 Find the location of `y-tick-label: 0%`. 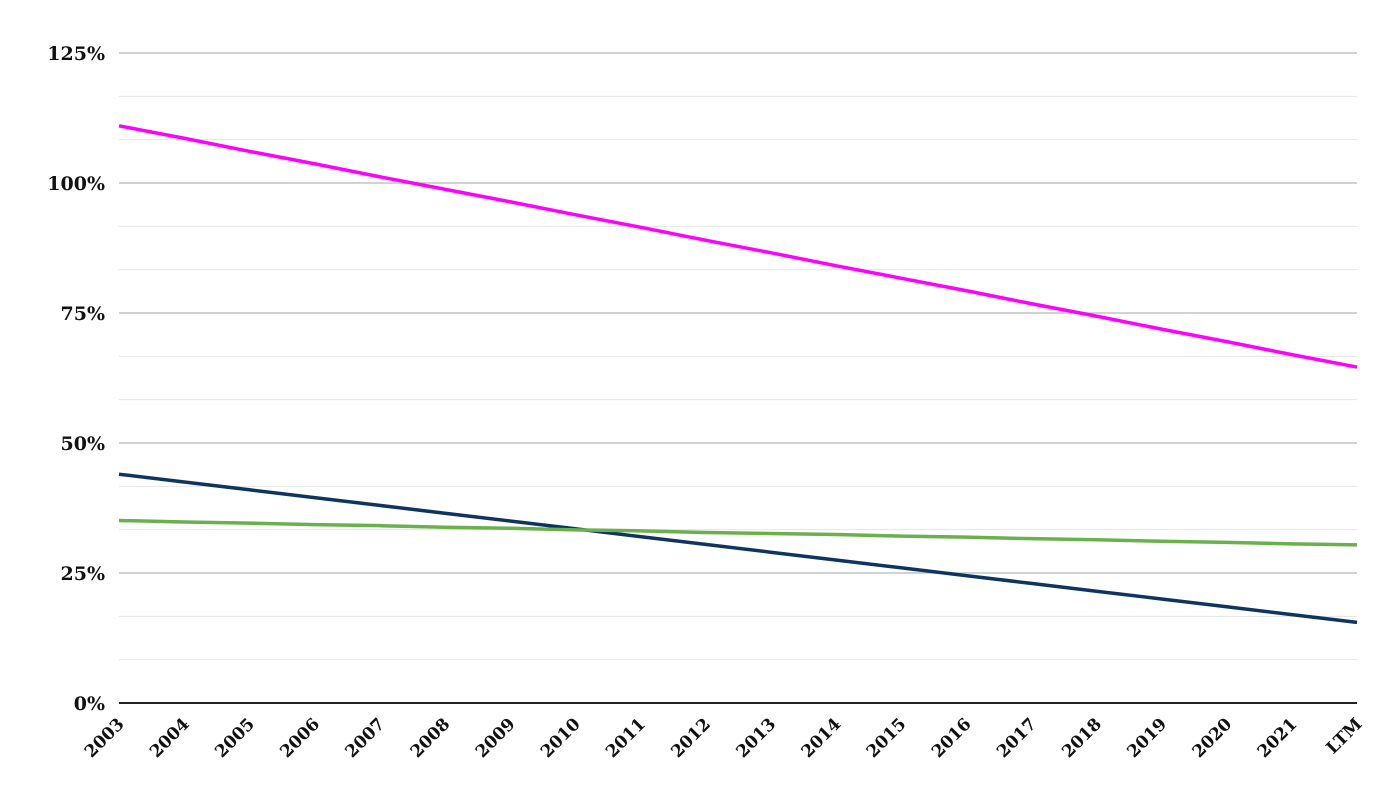

y-tick-label: 0% is located at coordinates (89, 704).